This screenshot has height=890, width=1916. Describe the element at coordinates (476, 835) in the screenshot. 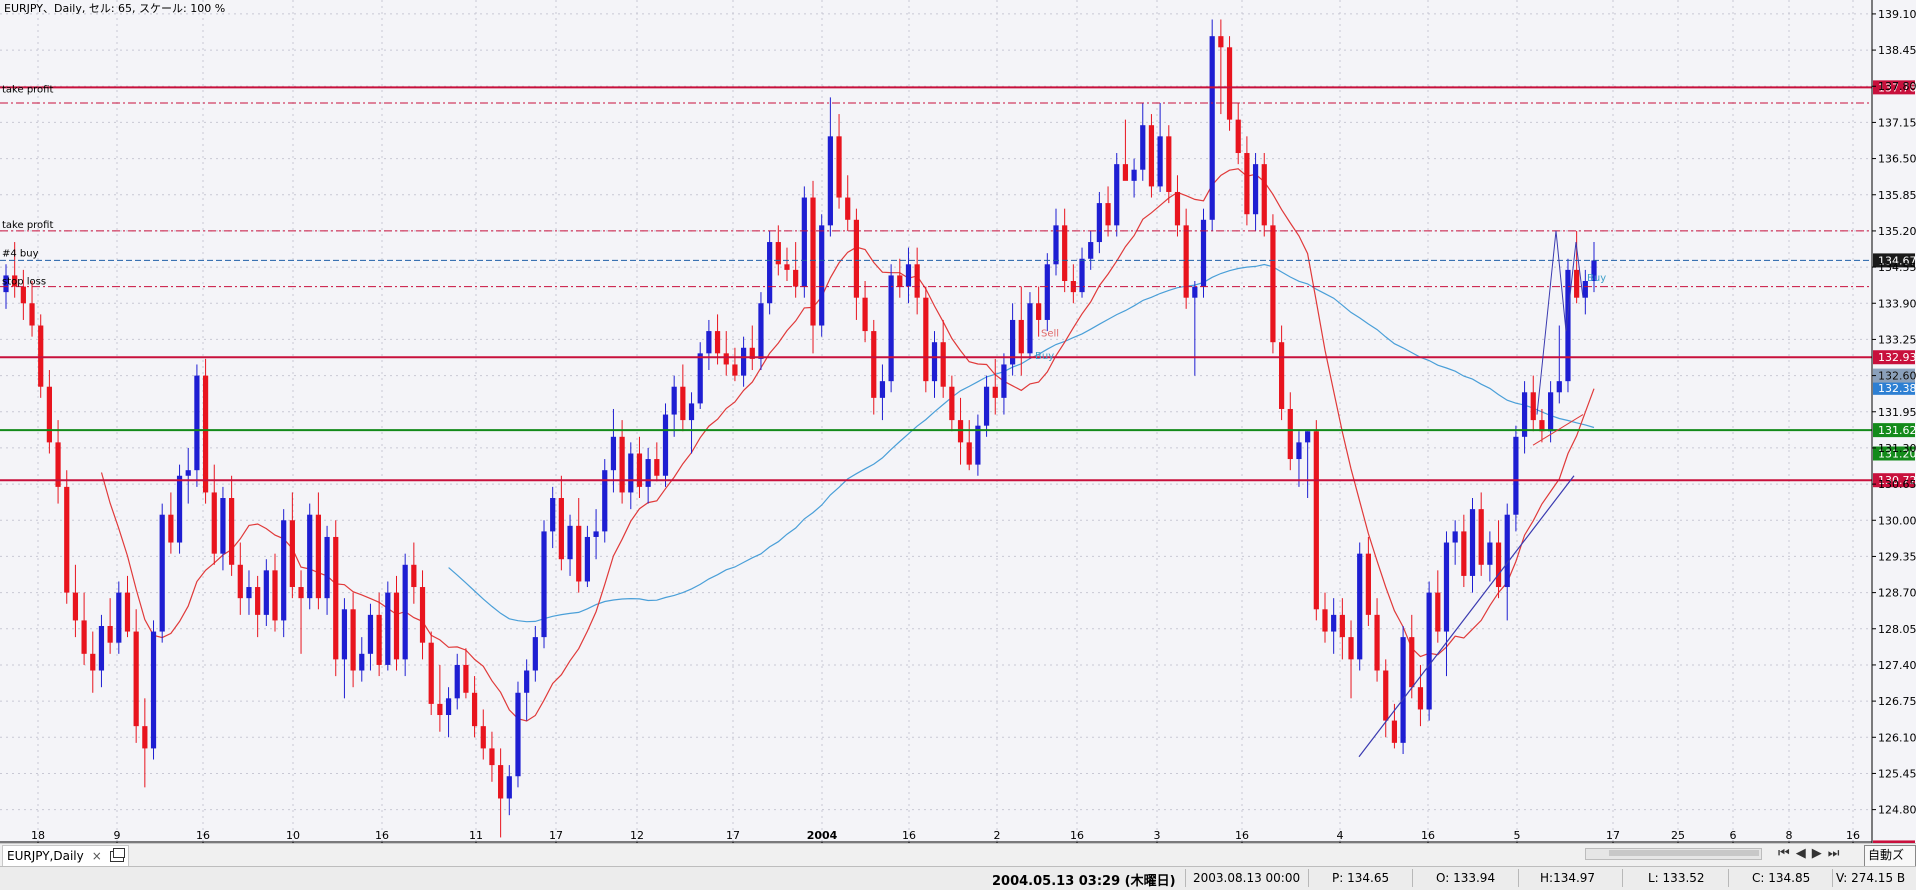

I see `time-tick-label: 11` at that location.